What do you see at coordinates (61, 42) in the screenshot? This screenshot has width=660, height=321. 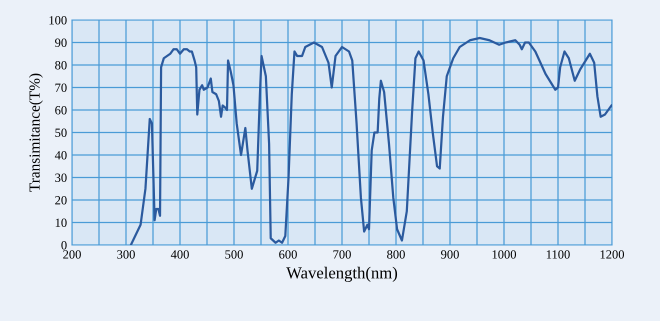 I see `y-tick-label: 90` at bounding box center [61, 42].